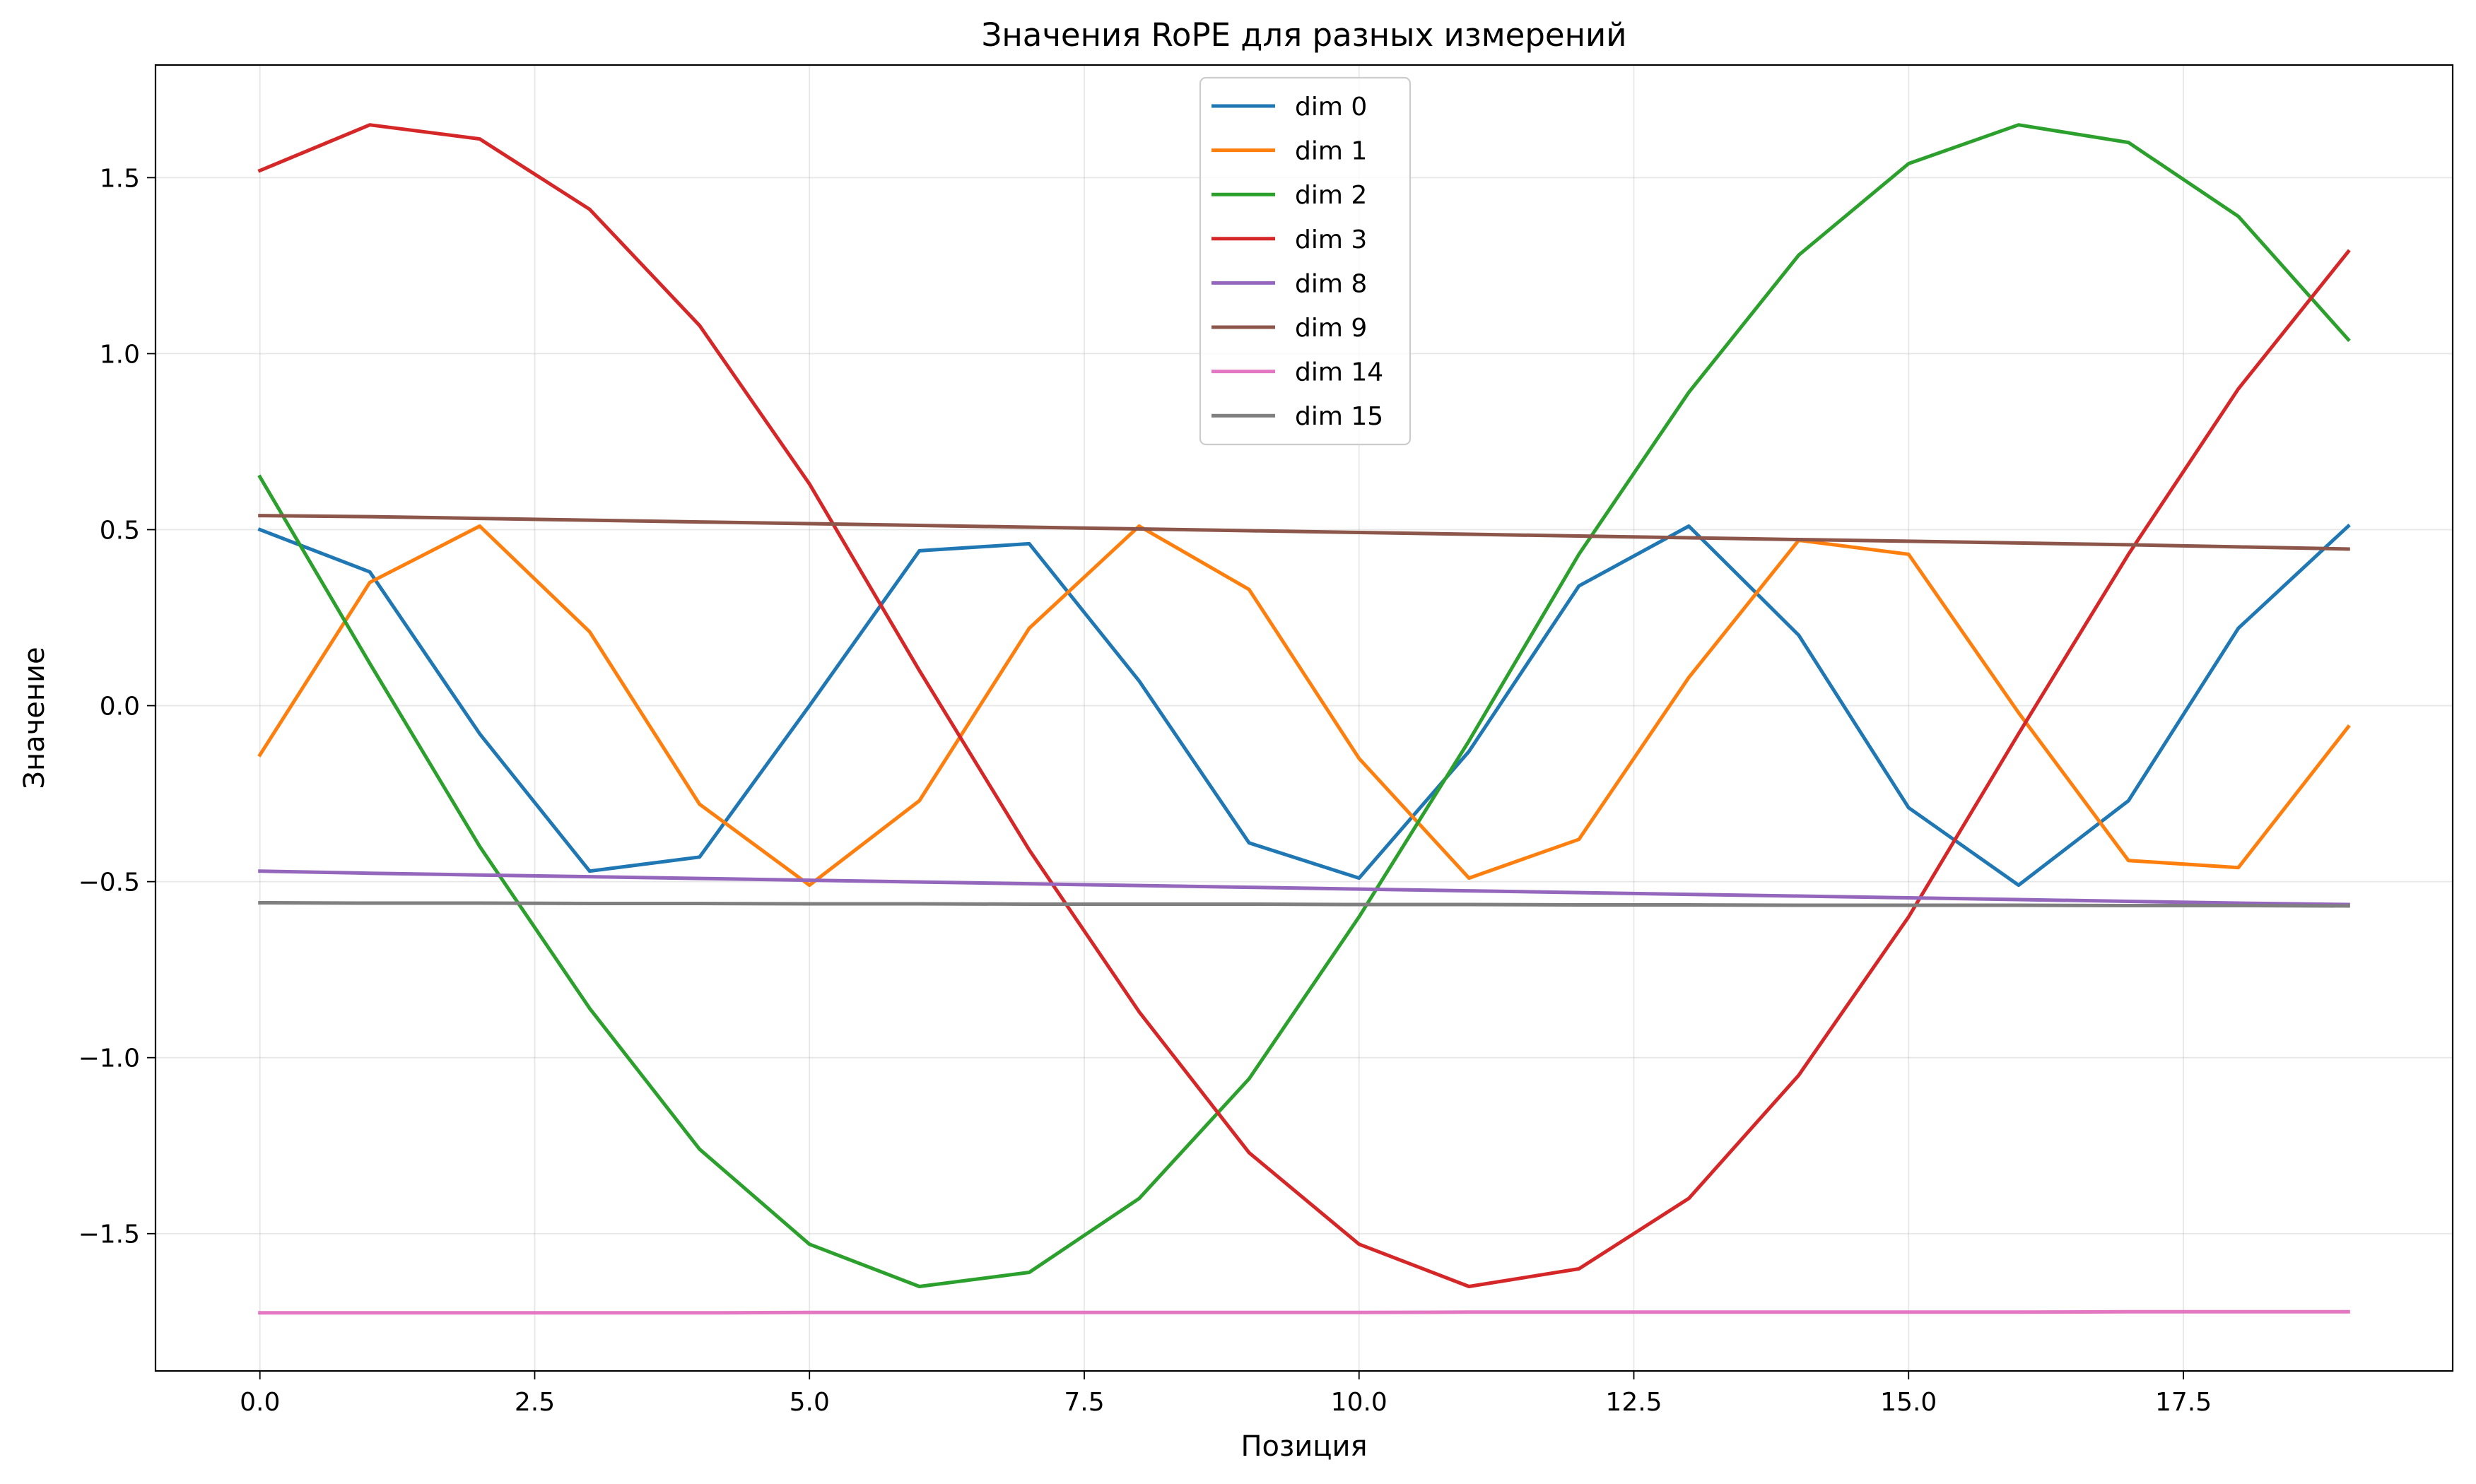  I want to click on y-tick-label: 1.5, so click(120, 178).